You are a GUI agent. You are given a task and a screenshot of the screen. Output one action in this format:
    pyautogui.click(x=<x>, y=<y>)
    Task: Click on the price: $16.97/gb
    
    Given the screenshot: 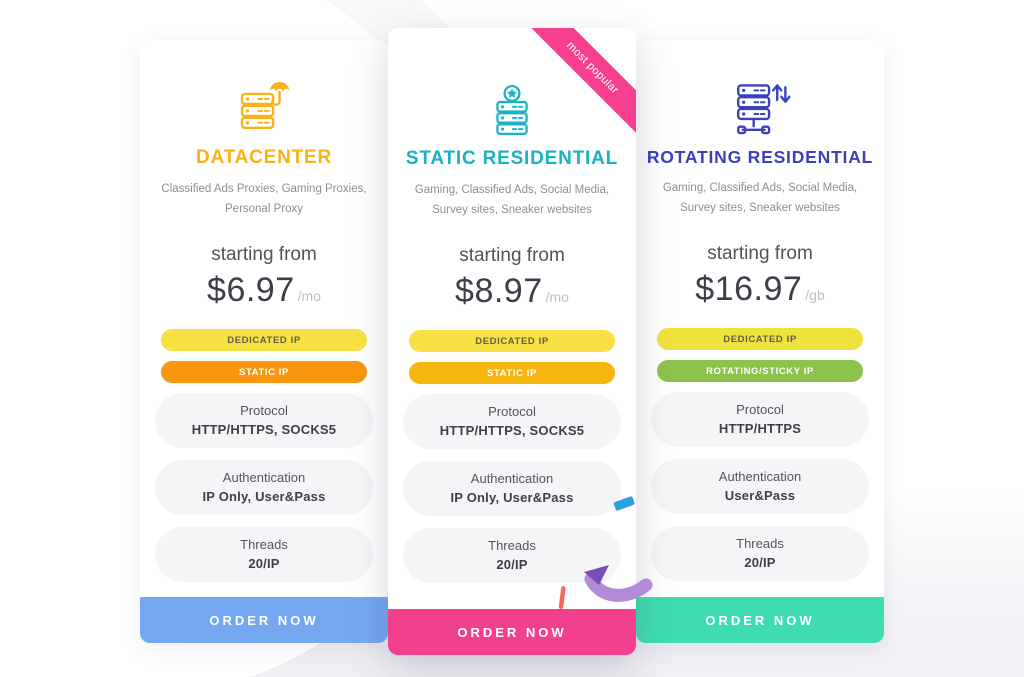 What is the action you would take?
    pyautogui.click(x=760, y=289)
    